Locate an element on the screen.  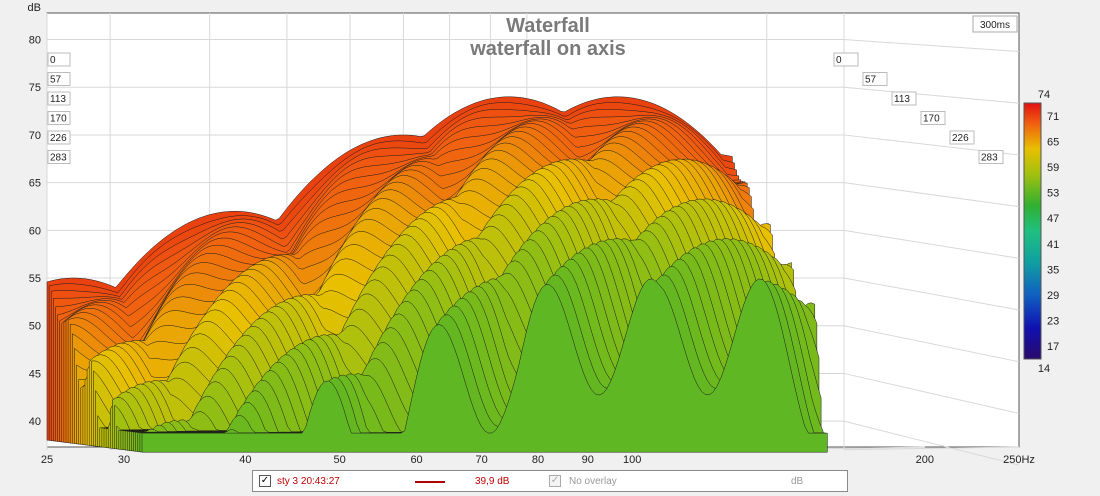
y-tick-label: 60 is located at coordinates (35, 231).